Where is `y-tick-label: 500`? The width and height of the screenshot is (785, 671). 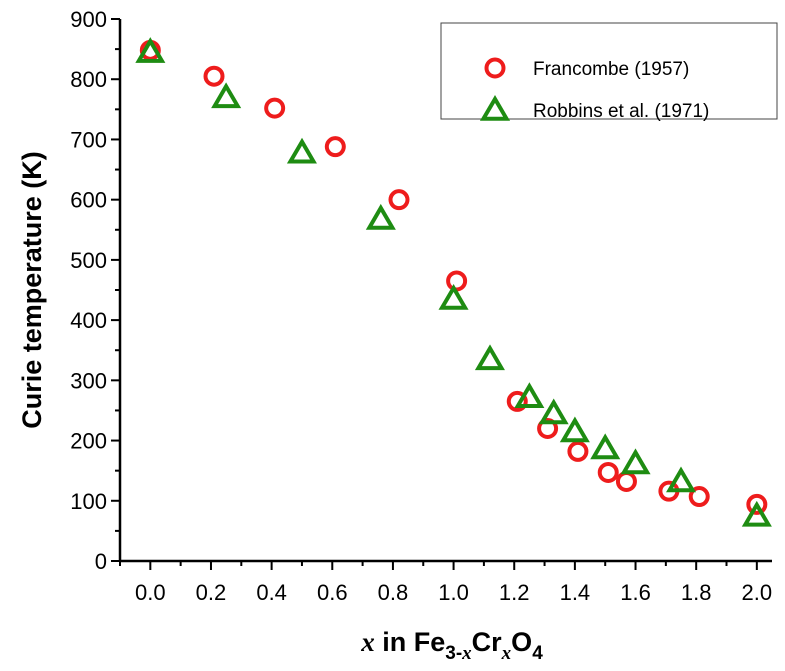 y-tick-label: 500 is located at coordinates (88, 260).